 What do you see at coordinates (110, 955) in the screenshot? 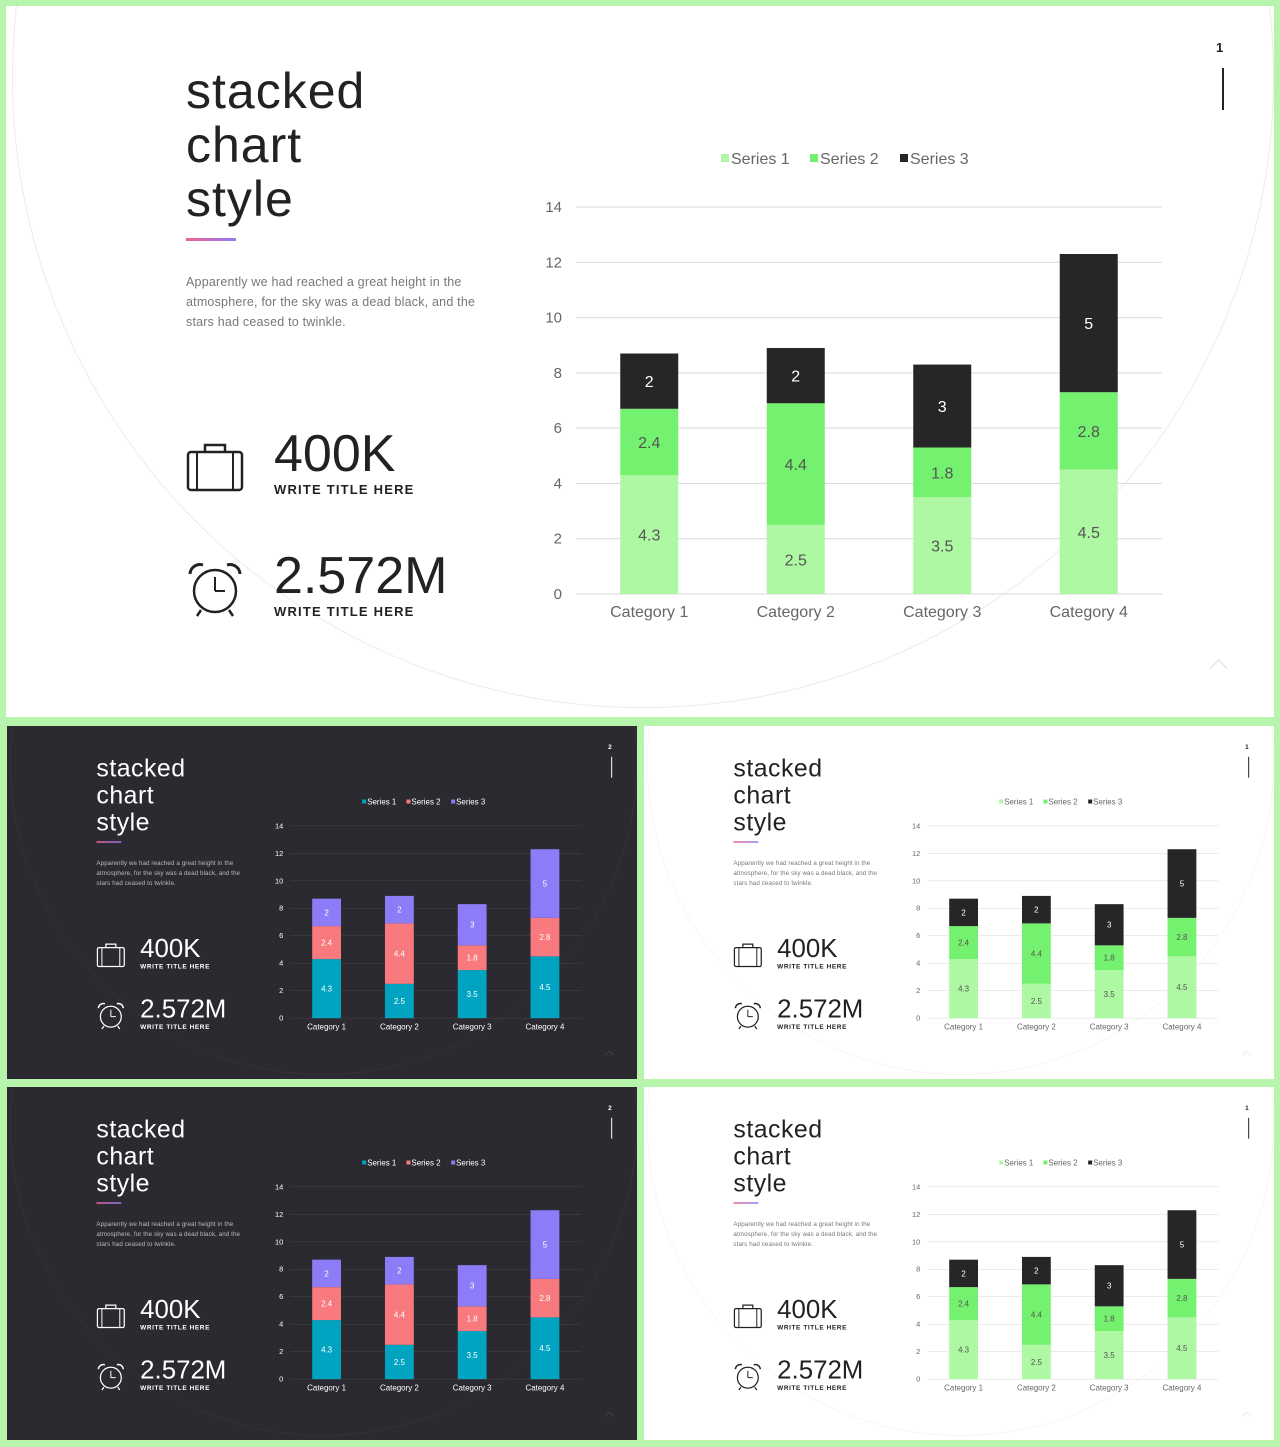
I see `briefcase-icon` at bounding box center [110, 955].